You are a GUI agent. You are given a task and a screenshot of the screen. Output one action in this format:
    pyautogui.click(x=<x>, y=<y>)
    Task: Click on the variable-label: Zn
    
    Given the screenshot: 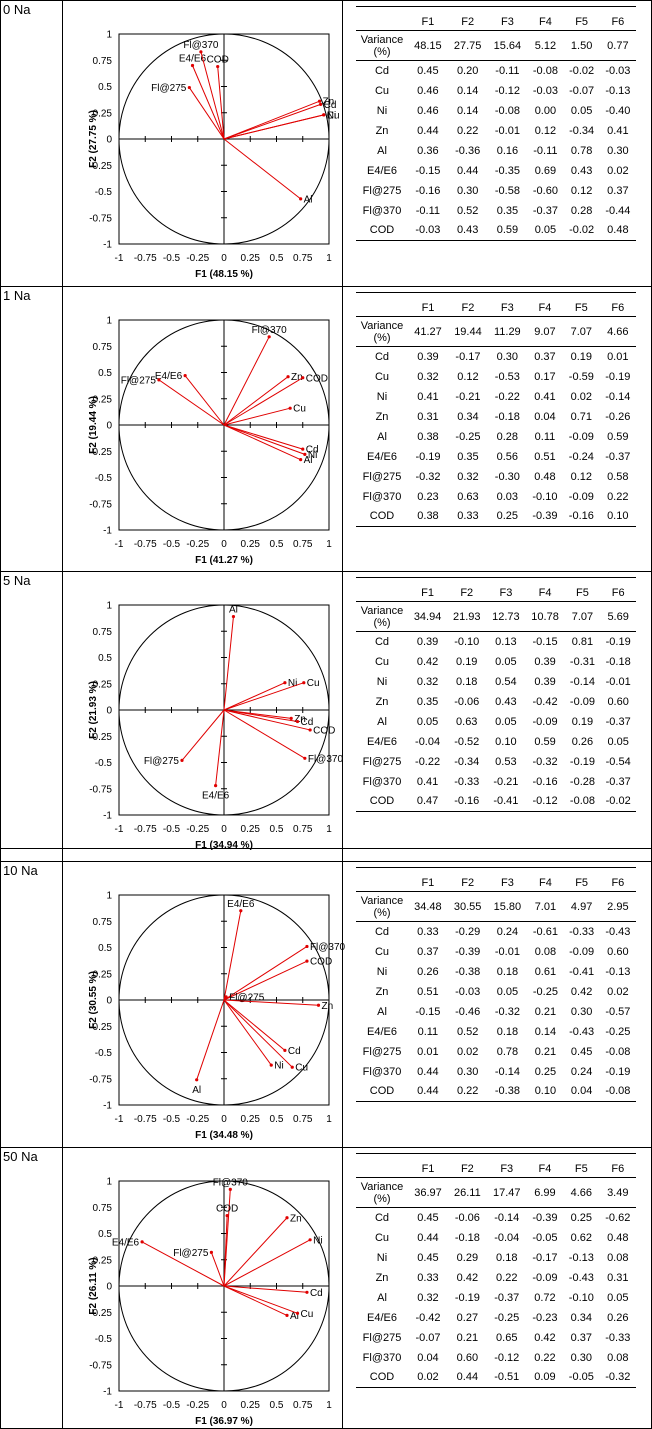 What is the action you would take?
    pyautogui.click(x=382, y=702)
    